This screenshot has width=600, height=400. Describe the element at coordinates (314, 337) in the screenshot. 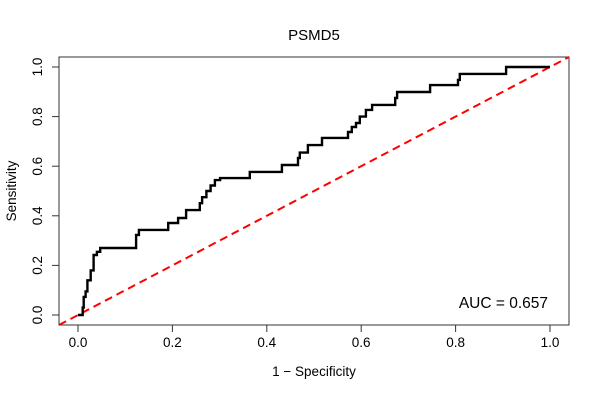

I see `x-axis: 0.0 0.2 0.4 0.6 0.8 1.0` at that location.